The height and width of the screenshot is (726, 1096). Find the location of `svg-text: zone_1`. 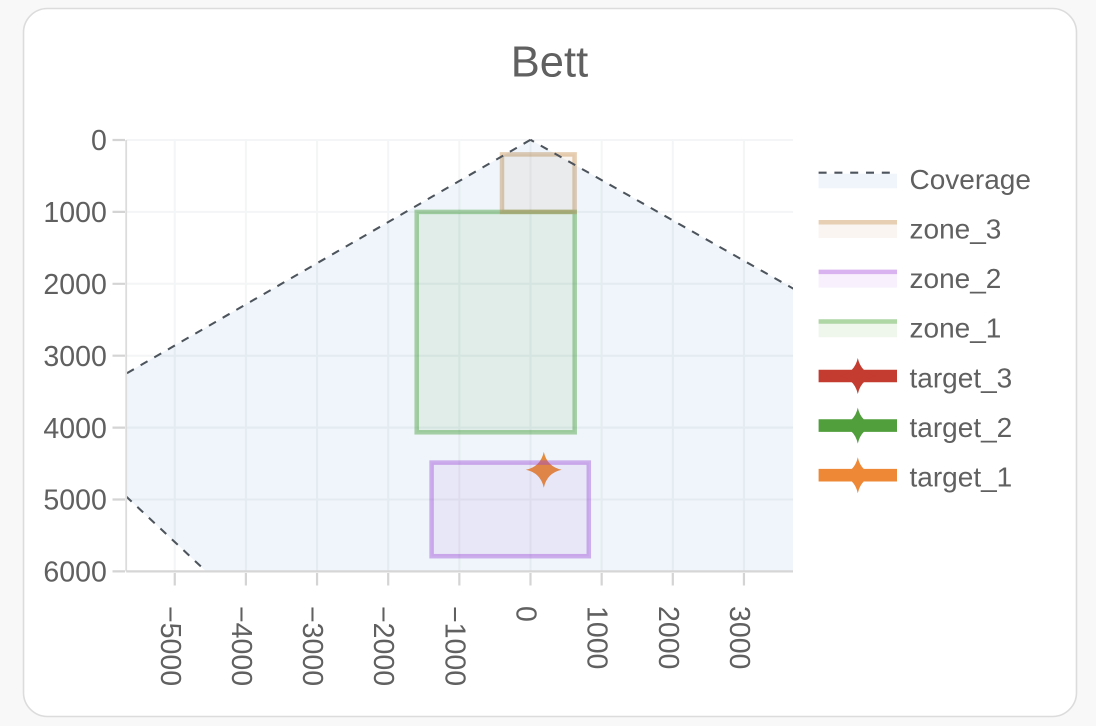

svg-text: zone_1 is located at coordinates (956, 328).